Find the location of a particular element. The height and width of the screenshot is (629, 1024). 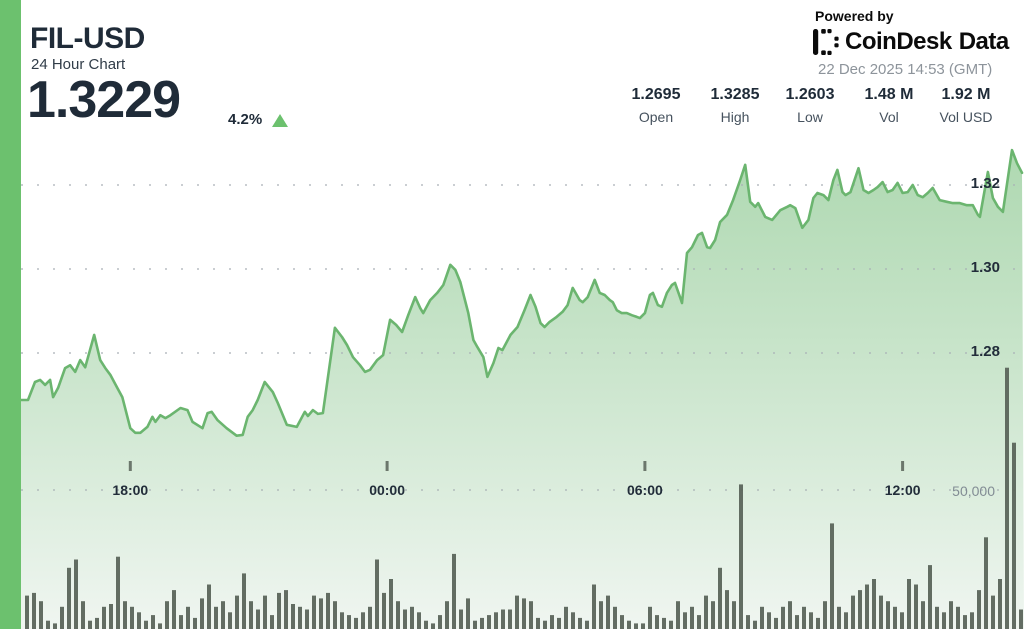

volume-axis-label: 50,000 is located at coordinates (973, 491).